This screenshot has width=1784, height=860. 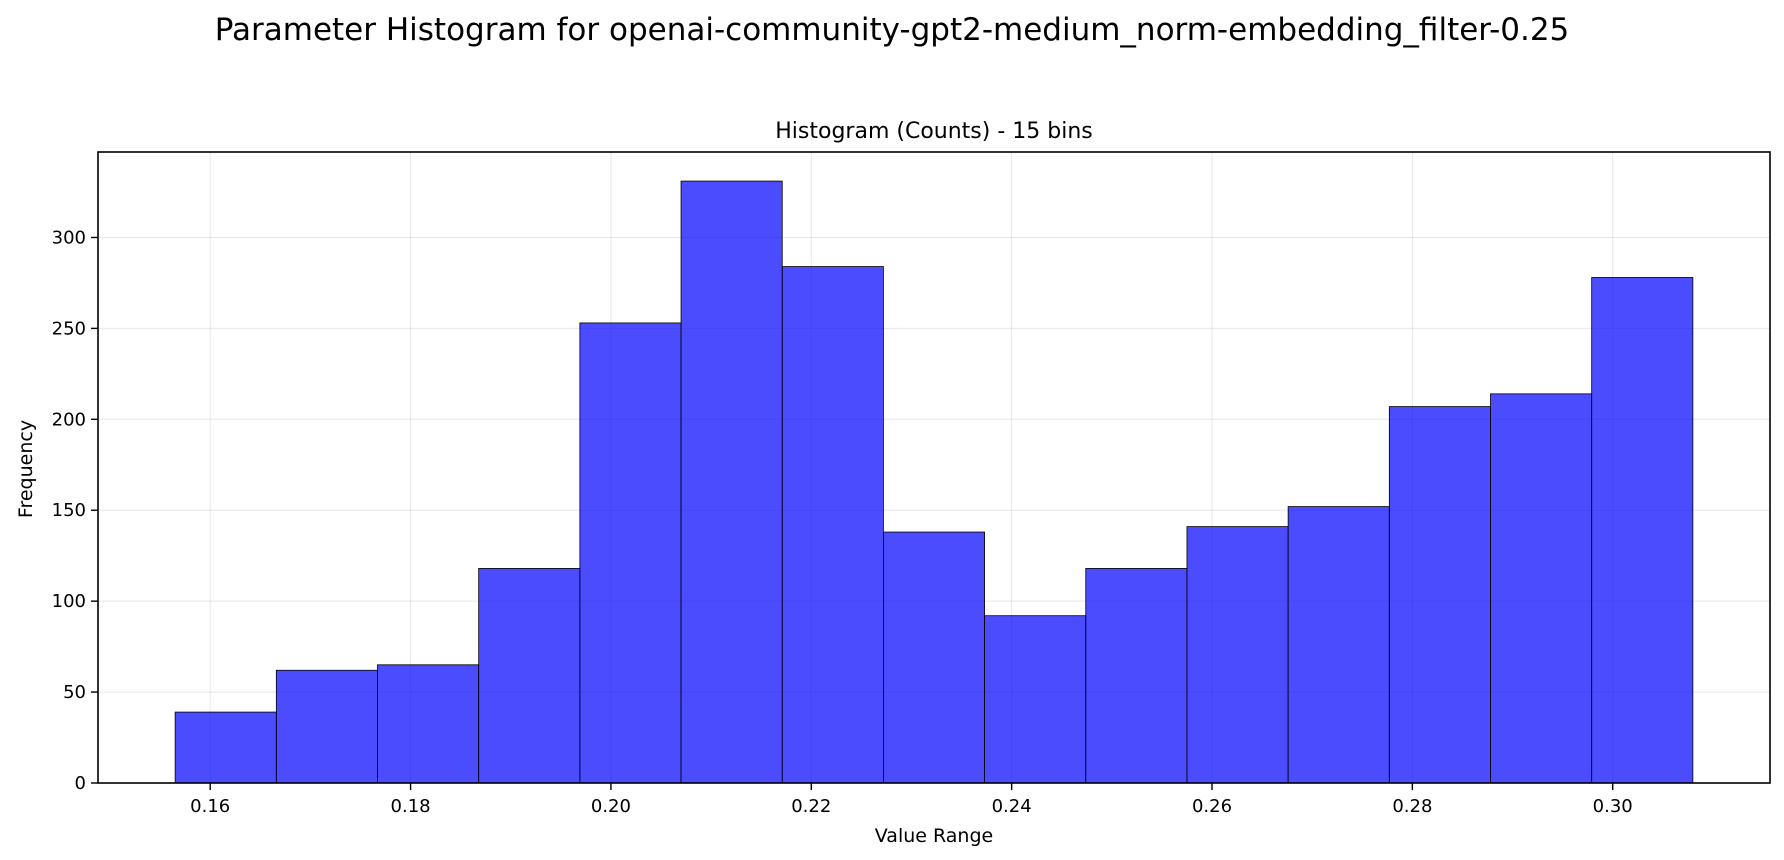 I want to click on y-axis-ticks: 0 50 100 150 200 250 300, so click(x=75, y=510).